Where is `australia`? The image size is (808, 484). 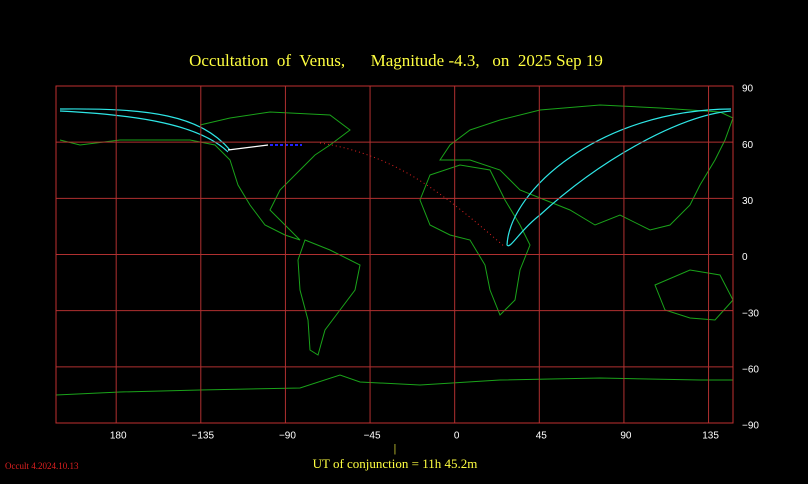
australia is located at coordinates (694, 295).